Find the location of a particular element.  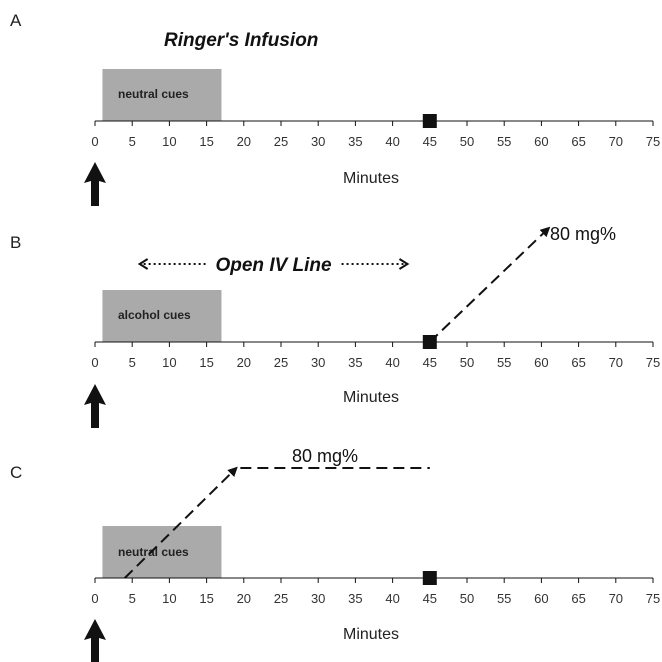

cue-box-label: alcohol cues is located at coordinates (154, 315).